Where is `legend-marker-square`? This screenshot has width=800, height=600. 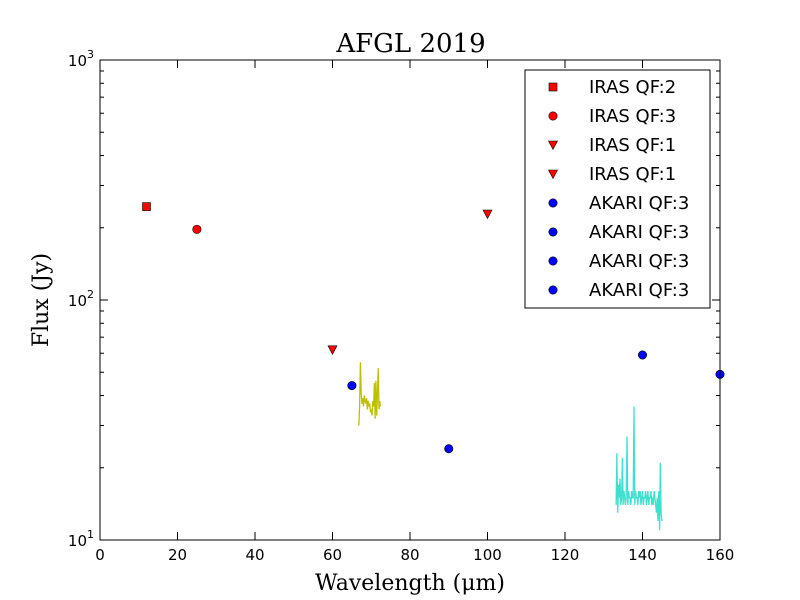
legend-marker-square is located at coordinates (553, 87).